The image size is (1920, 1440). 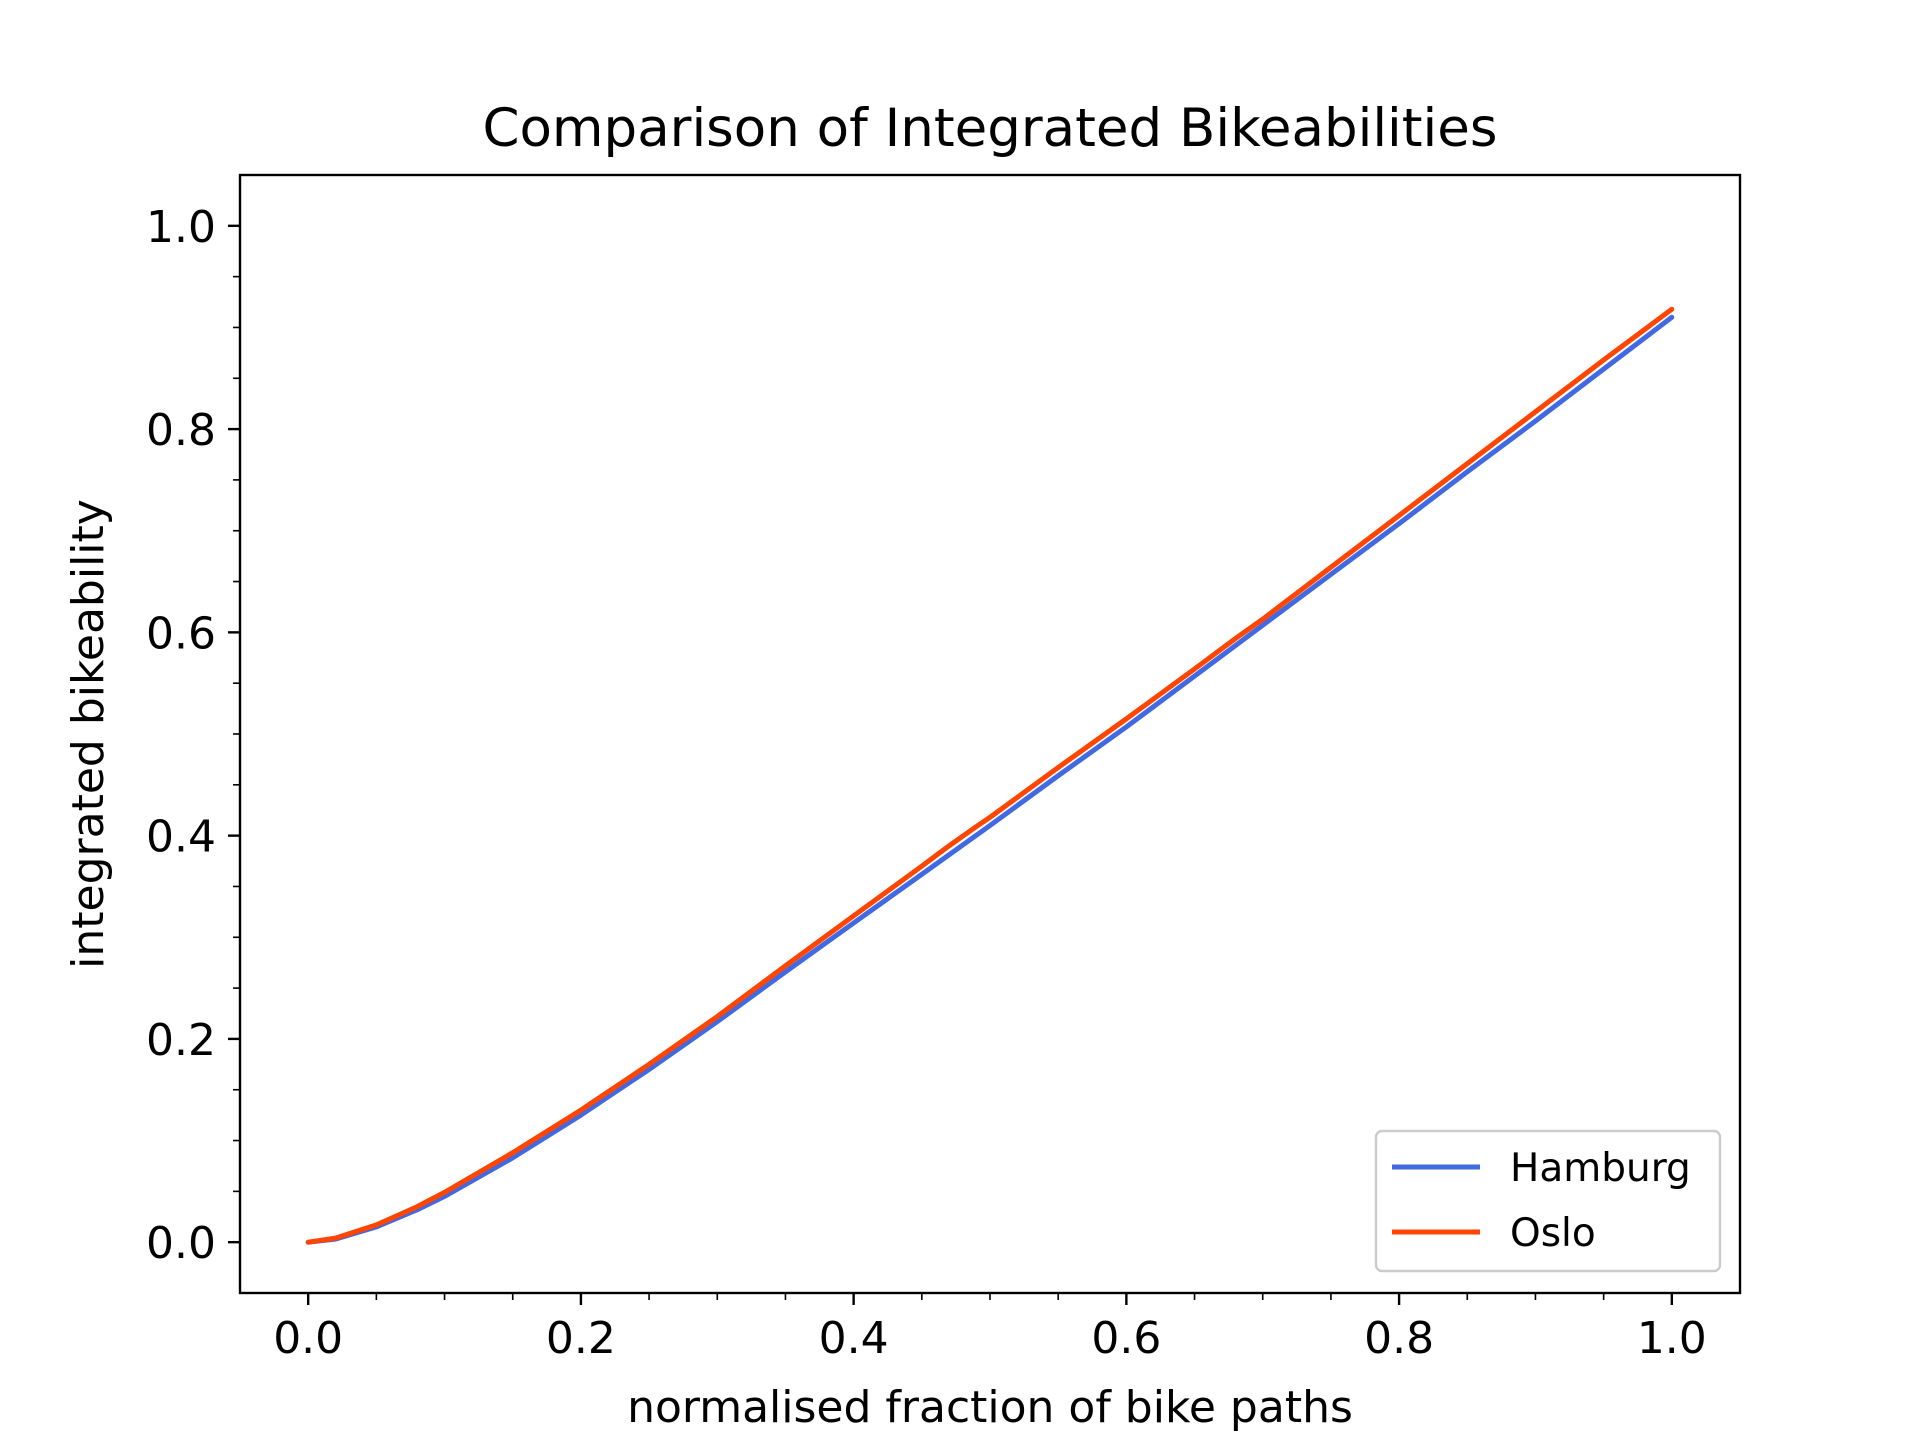 What do you see at coordinates (181, 430) in the screenshot?
I see `y-tick-label: 0.8` at bounding box center [181, 430].